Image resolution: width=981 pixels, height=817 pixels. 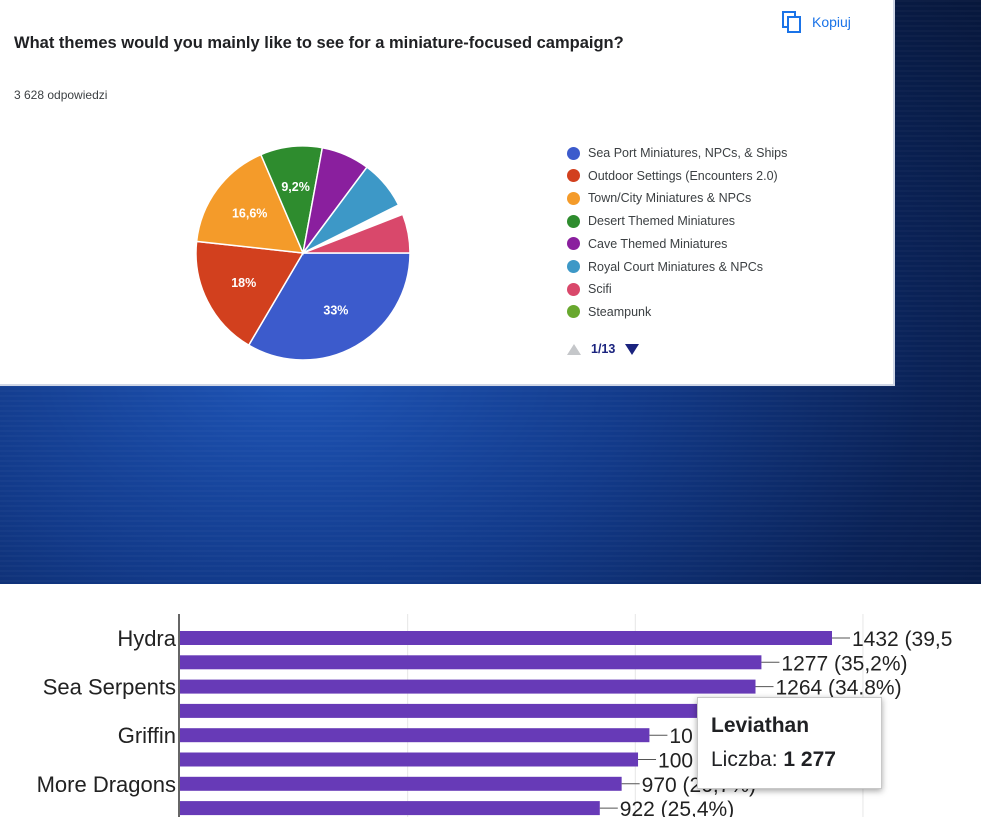 I want to click on tooltip-title: Leviathan, so click(x=760, y=725).